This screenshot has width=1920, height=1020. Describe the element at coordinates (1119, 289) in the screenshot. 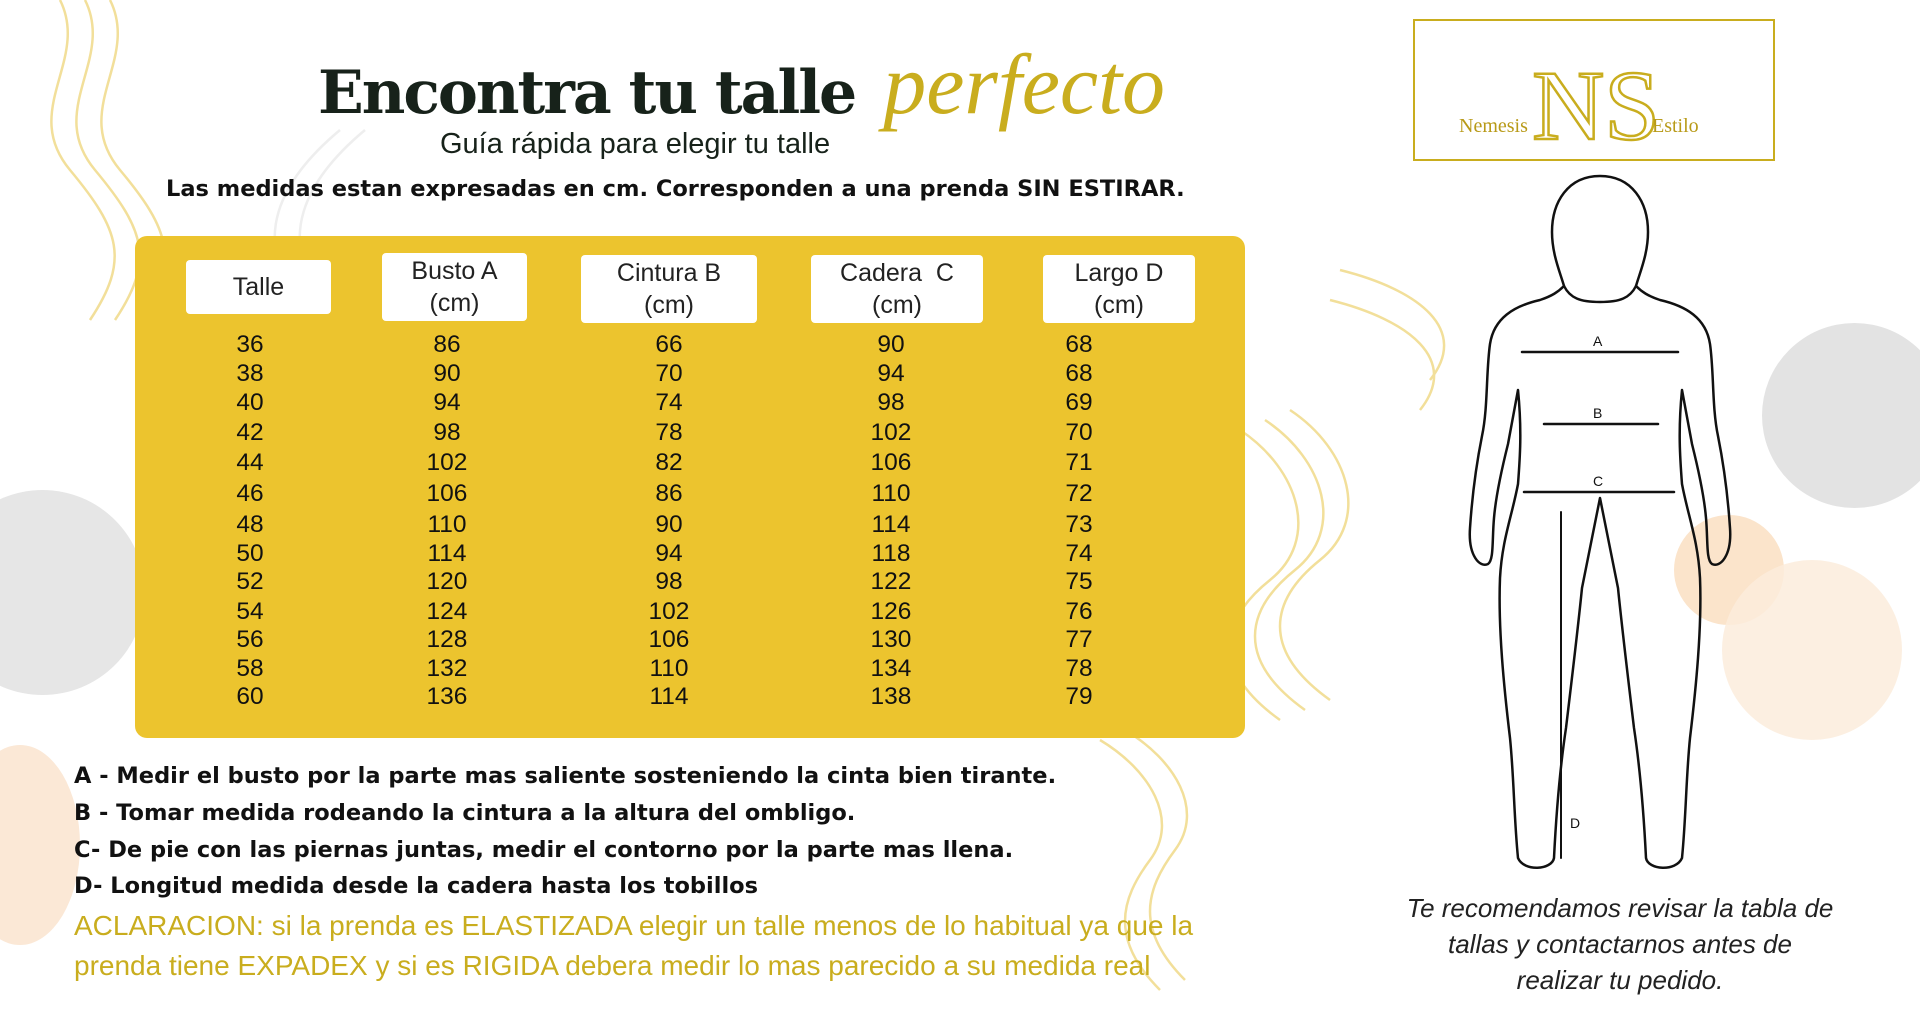

I see `header-largo: Largo D (cm)` at that location.